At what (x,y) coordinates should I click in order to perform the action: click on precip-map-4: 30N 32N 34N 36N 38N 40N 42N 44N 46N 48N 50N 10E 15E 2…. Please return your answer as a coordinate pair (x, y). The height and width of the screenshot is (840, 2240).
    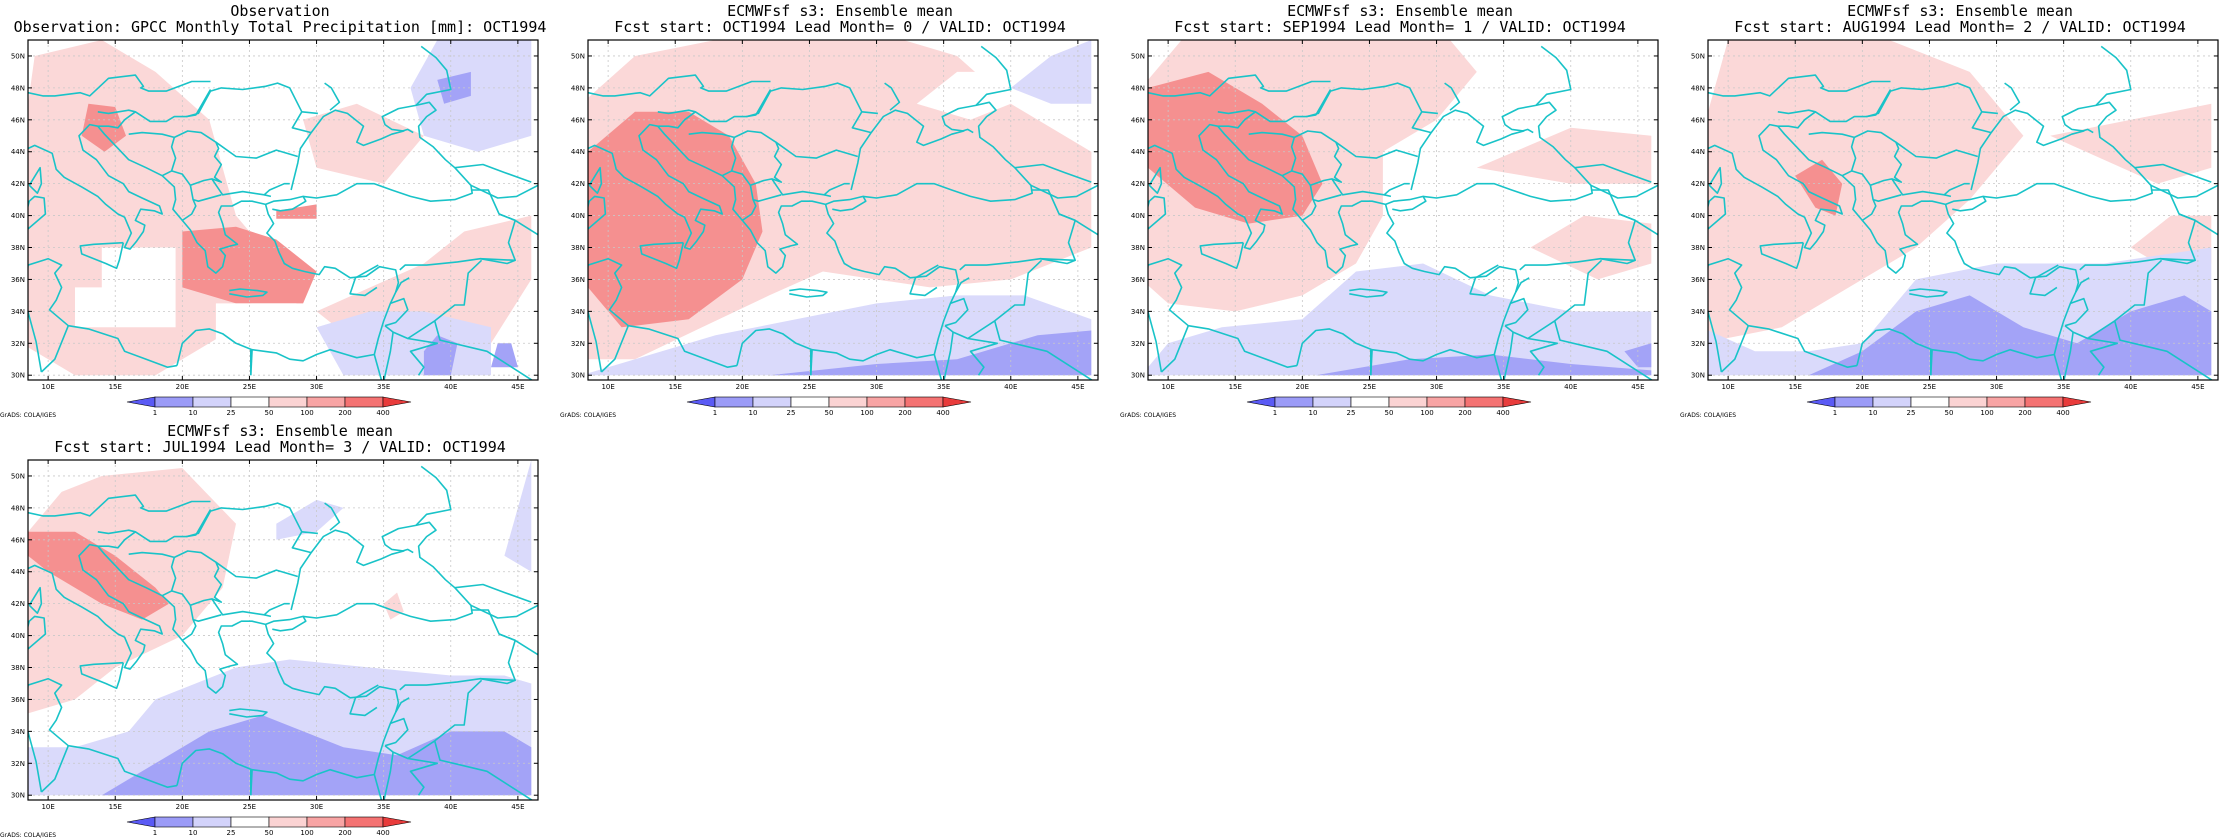
    Looking at the image, I should click on (275, 648).